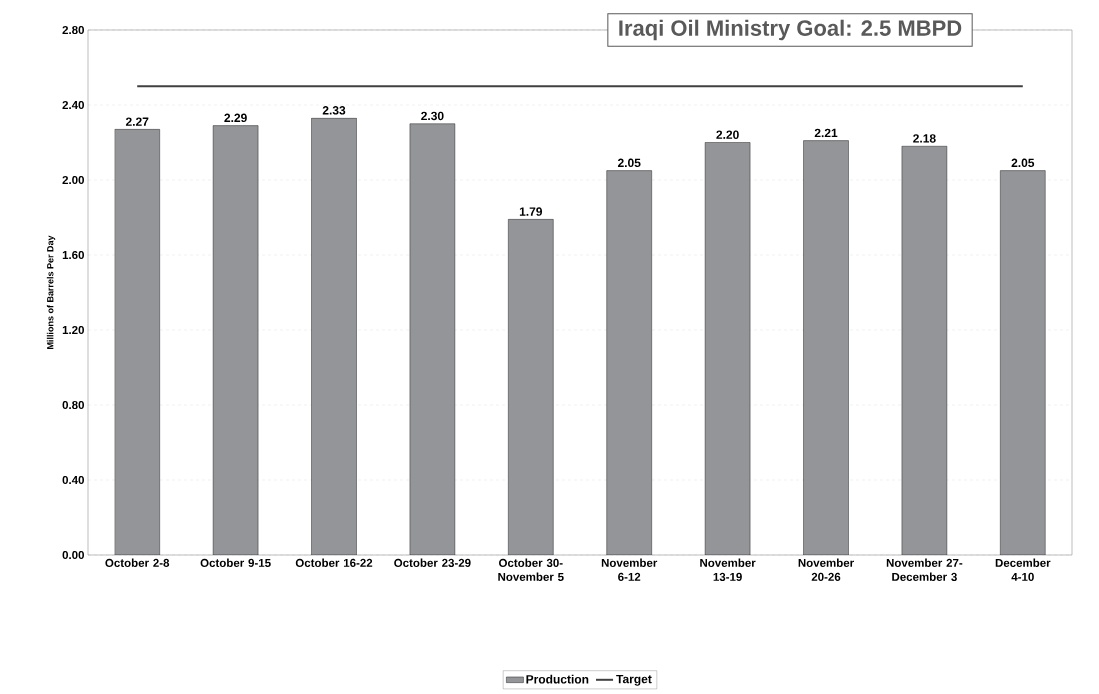  I want to click on data-label: 2.27, so click(137, 121).